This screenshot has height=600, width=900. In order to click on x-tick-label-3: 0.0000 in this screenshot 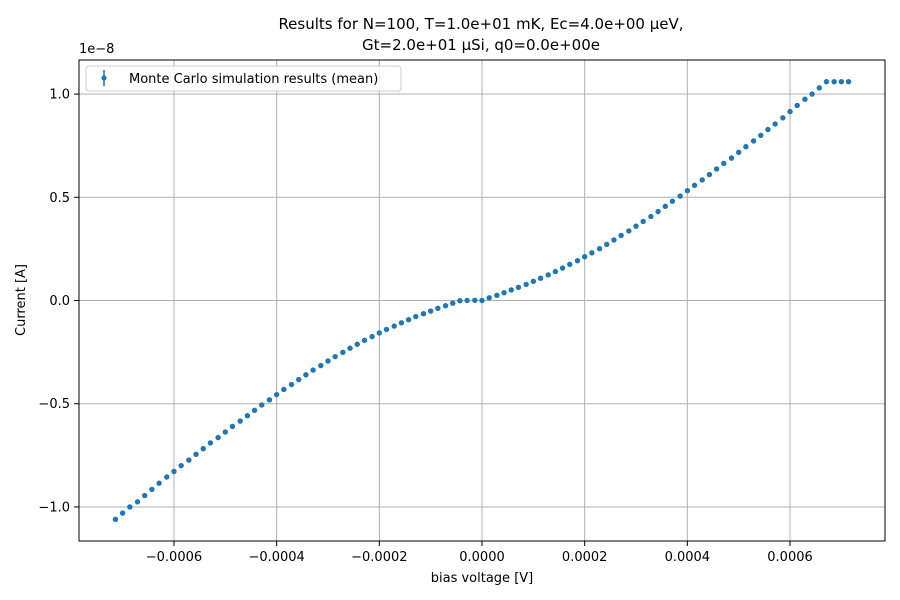, I will do `click(482, 557)`.